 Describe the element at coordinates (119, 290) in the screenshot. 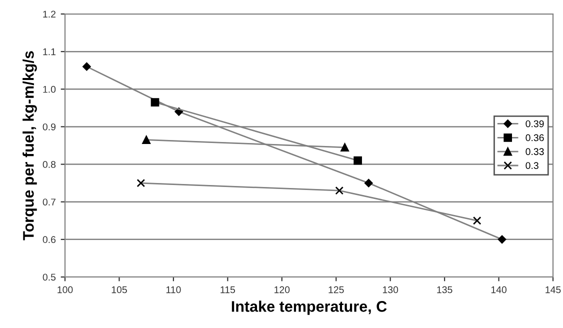

I see `x-tick-label: 105` at that location.